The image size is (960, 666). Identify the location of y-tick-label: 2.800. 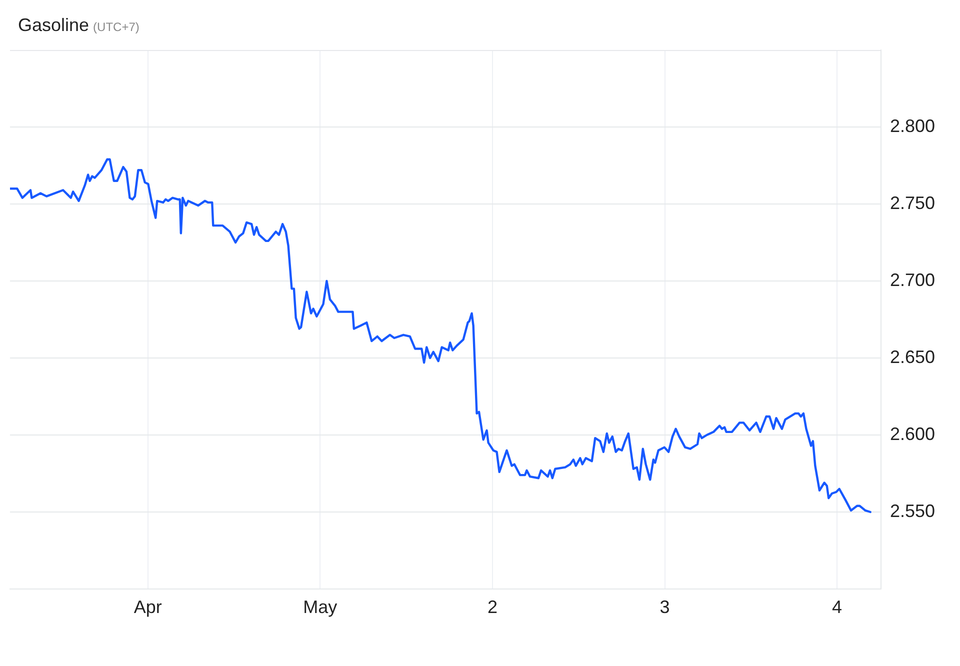
(913, 126).